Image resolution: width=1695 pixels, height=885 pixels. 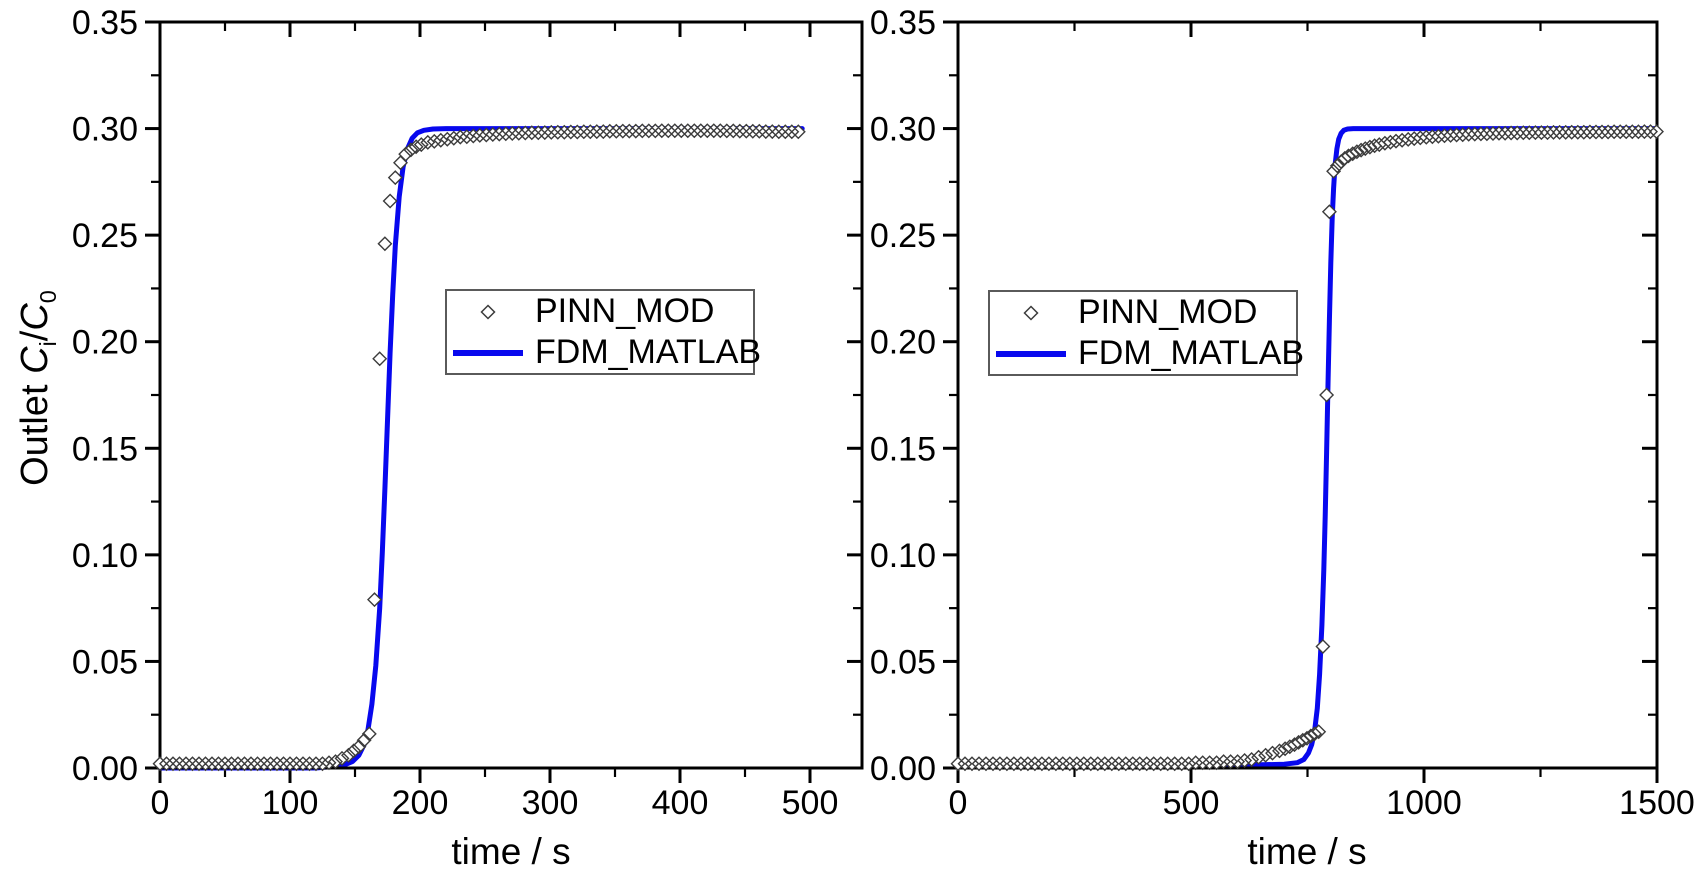 I want to click on y-axis-title-subscript-i: i, so click(x=47, y=344).